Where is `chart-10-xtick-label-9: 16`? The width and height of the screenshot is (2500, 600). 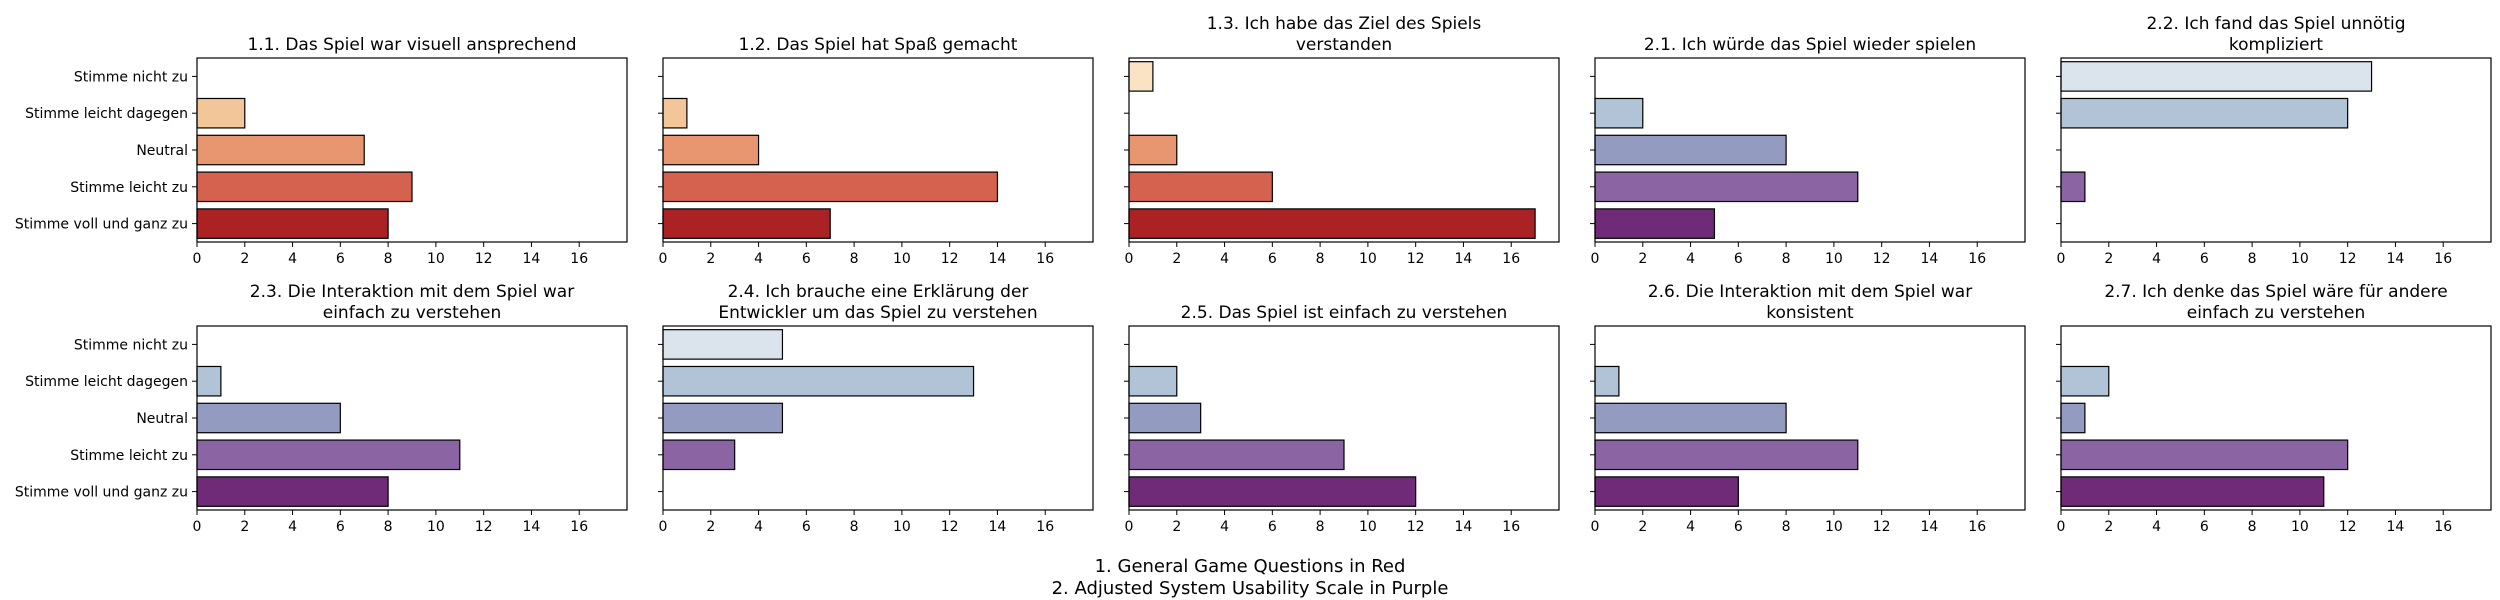 chart-10-xtick-label-9: 16 is located at coordinates (2443, 527).